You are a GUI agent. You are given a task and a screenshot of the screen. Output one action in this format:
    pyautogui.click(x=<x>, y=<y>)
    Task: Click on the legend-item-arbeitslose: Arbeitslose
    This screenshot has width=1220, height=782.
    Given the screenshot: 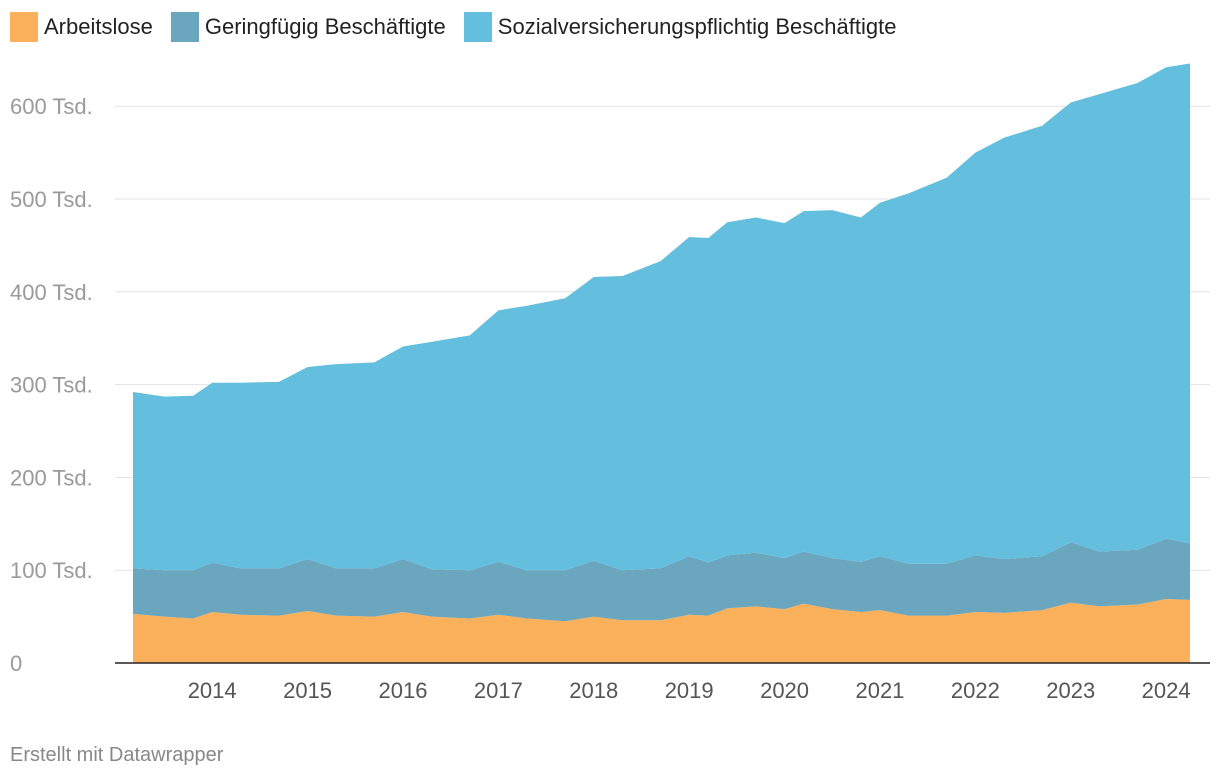 What is the action you would take?
    pyautogui.click(x=81, y=27)
    